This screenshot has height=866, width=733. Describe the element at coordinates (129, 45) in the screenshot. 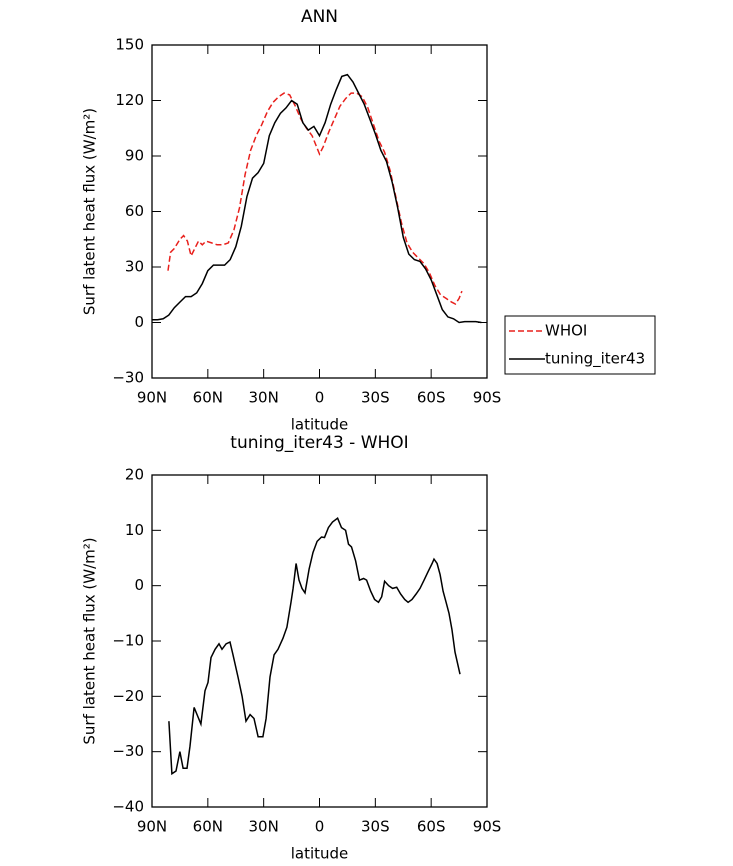

I see `y-tick-label: 150` at that location.